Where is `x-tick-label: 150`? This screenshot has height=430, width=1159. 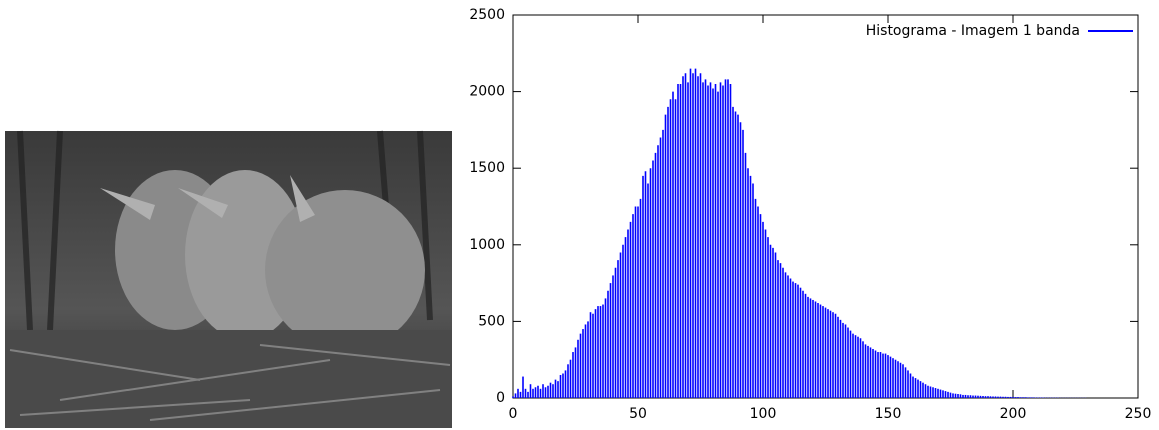 x-tick-label: 150 is located at coordinates (888, 414).